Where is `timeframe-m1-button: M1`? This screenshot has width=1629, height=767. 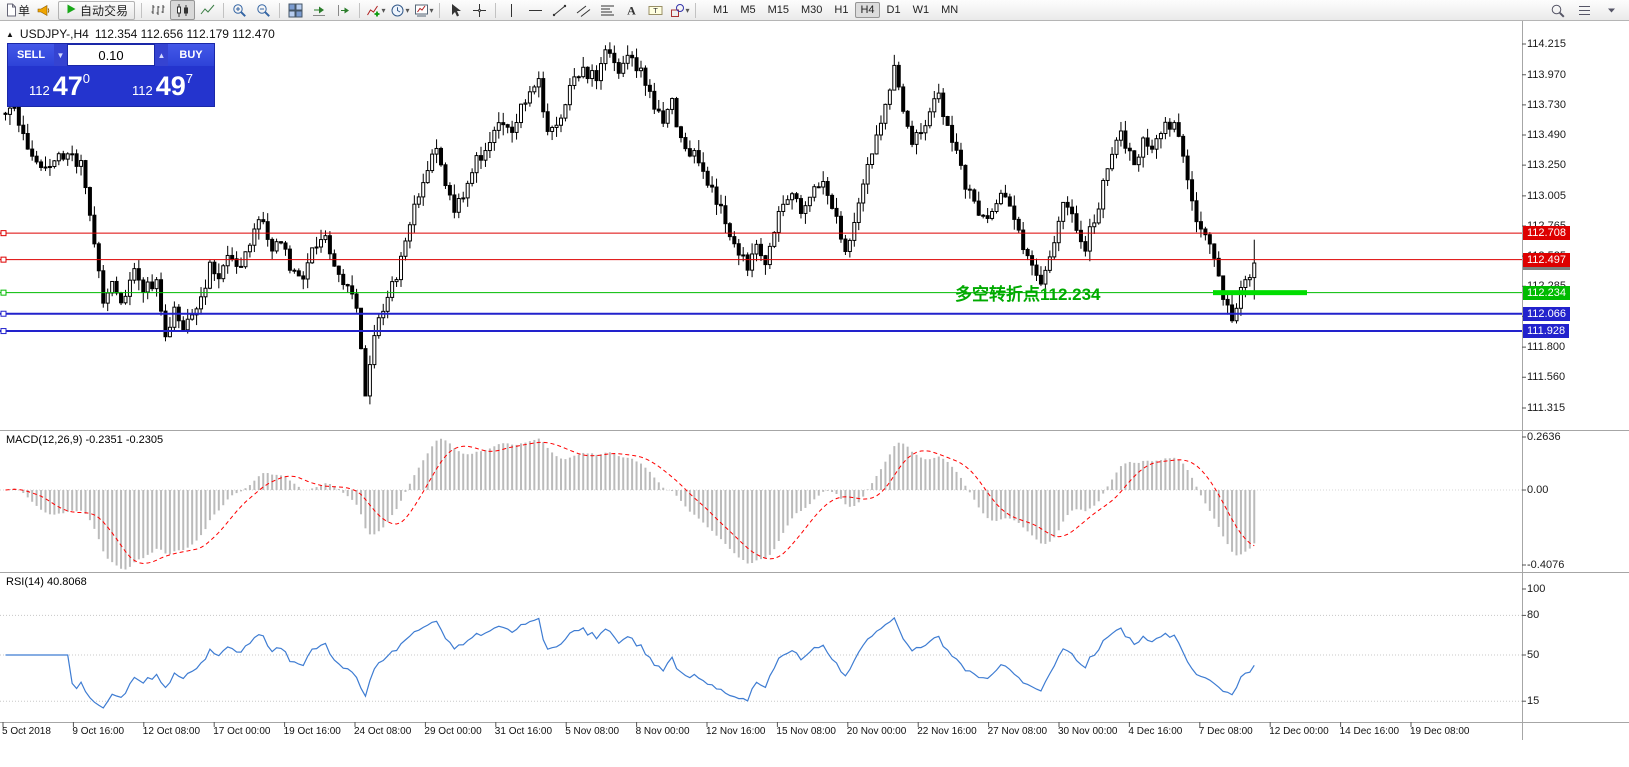
timeframe-m1-button: M1 is located at coordinates (721, 10).